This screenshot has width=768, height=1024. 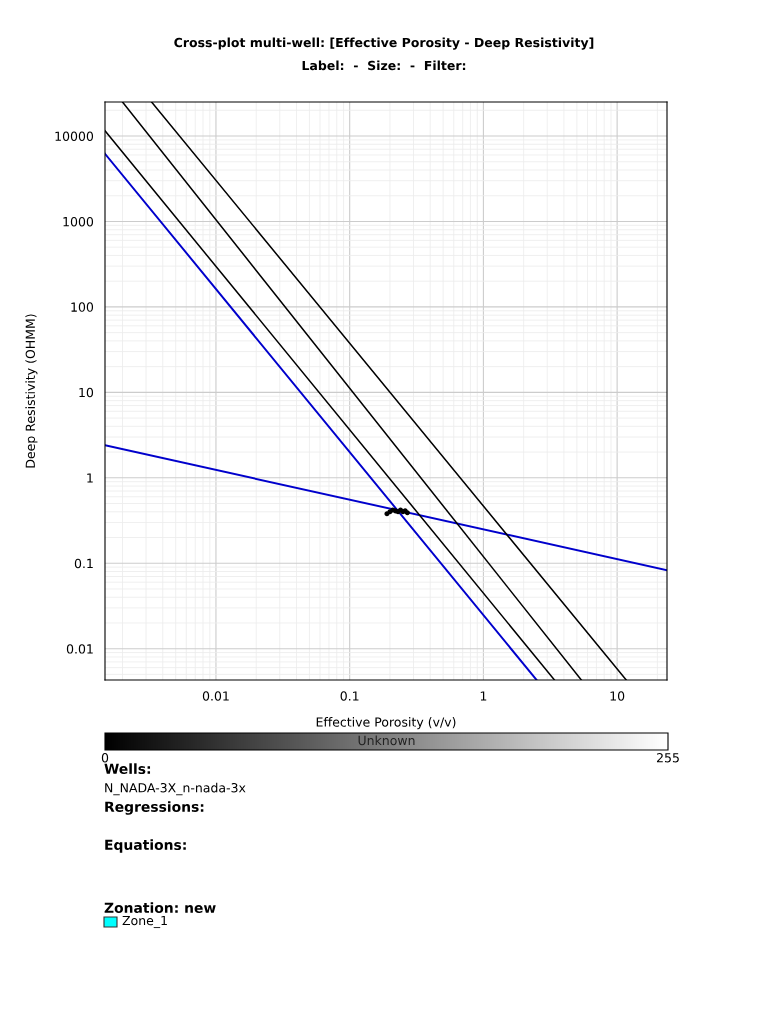 What do you see at coordinates (127, 769) in the screenshot?
I see `text: Wells:` at bounding box center [127, 769].